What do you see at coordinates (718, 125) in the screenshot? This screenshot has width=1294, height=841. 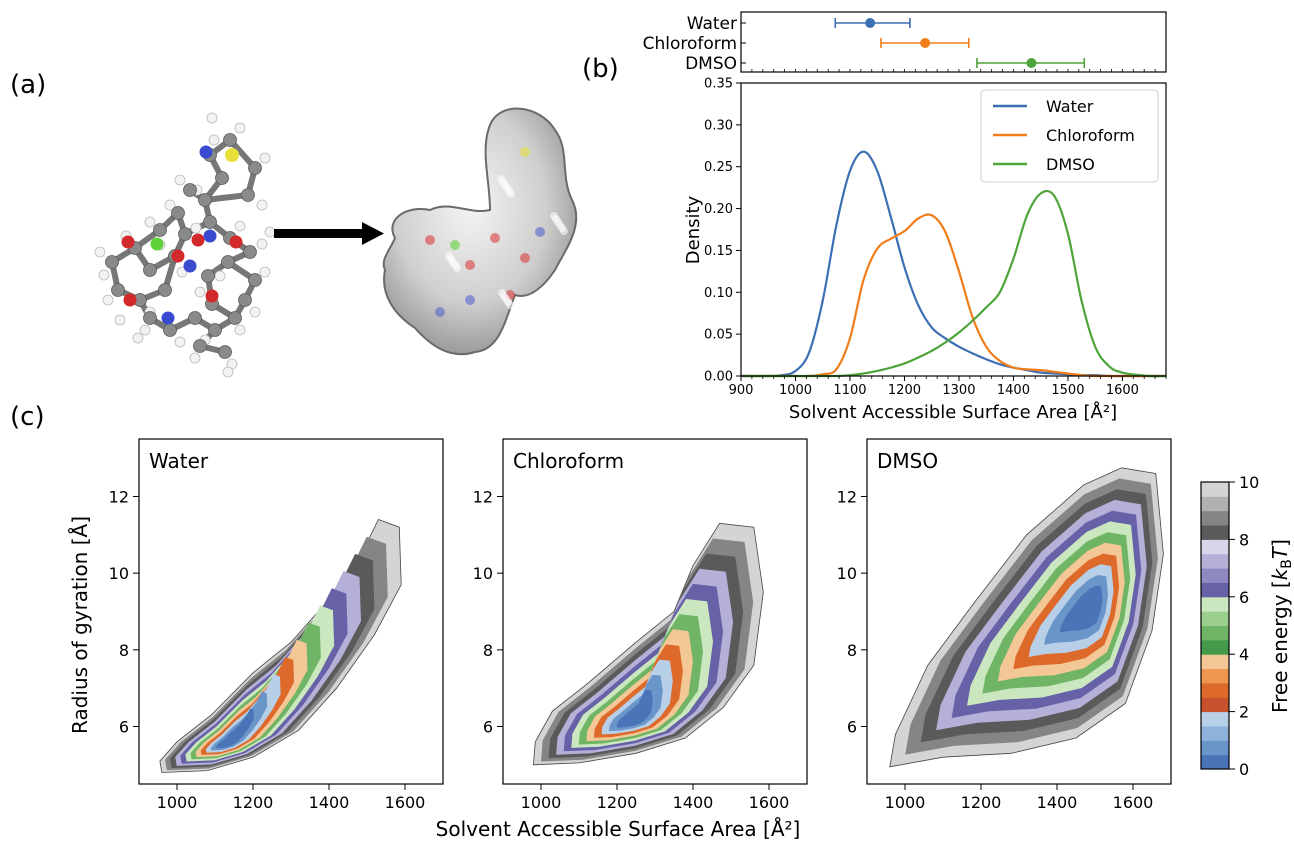 I see `density-y-tick-label: 0.30` at bounding box center [718, 125].